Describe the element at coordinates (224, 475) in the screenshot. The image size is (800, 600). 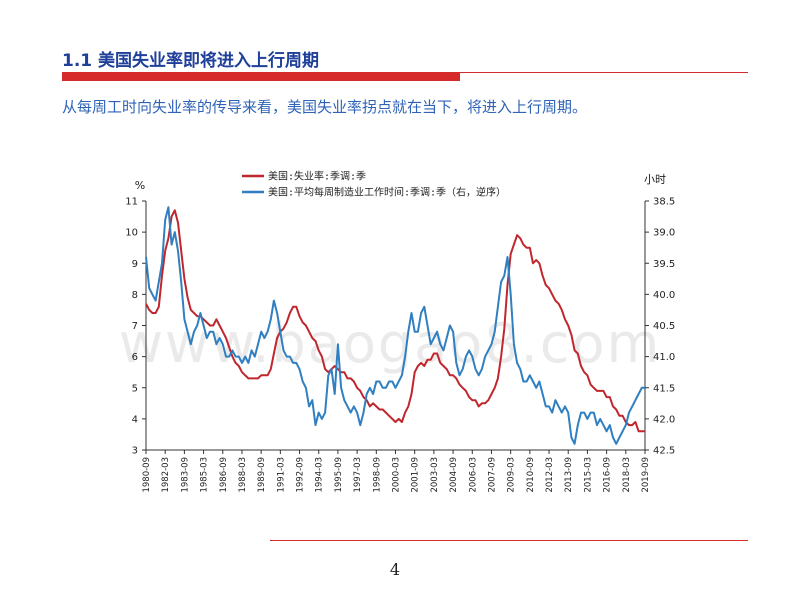
I see `x-tick-label: 1986-09` at that location.